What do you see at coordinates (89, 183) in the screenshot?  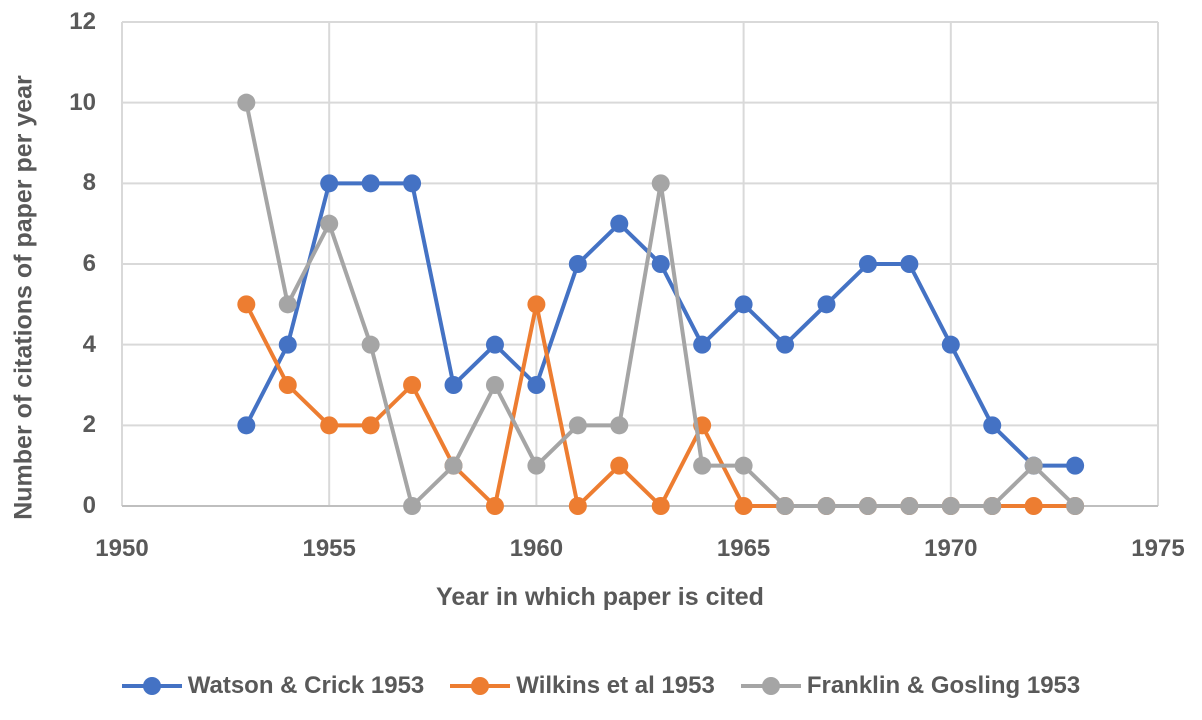 I see `y-tick-label: 8` at bounding box center [89, 183].